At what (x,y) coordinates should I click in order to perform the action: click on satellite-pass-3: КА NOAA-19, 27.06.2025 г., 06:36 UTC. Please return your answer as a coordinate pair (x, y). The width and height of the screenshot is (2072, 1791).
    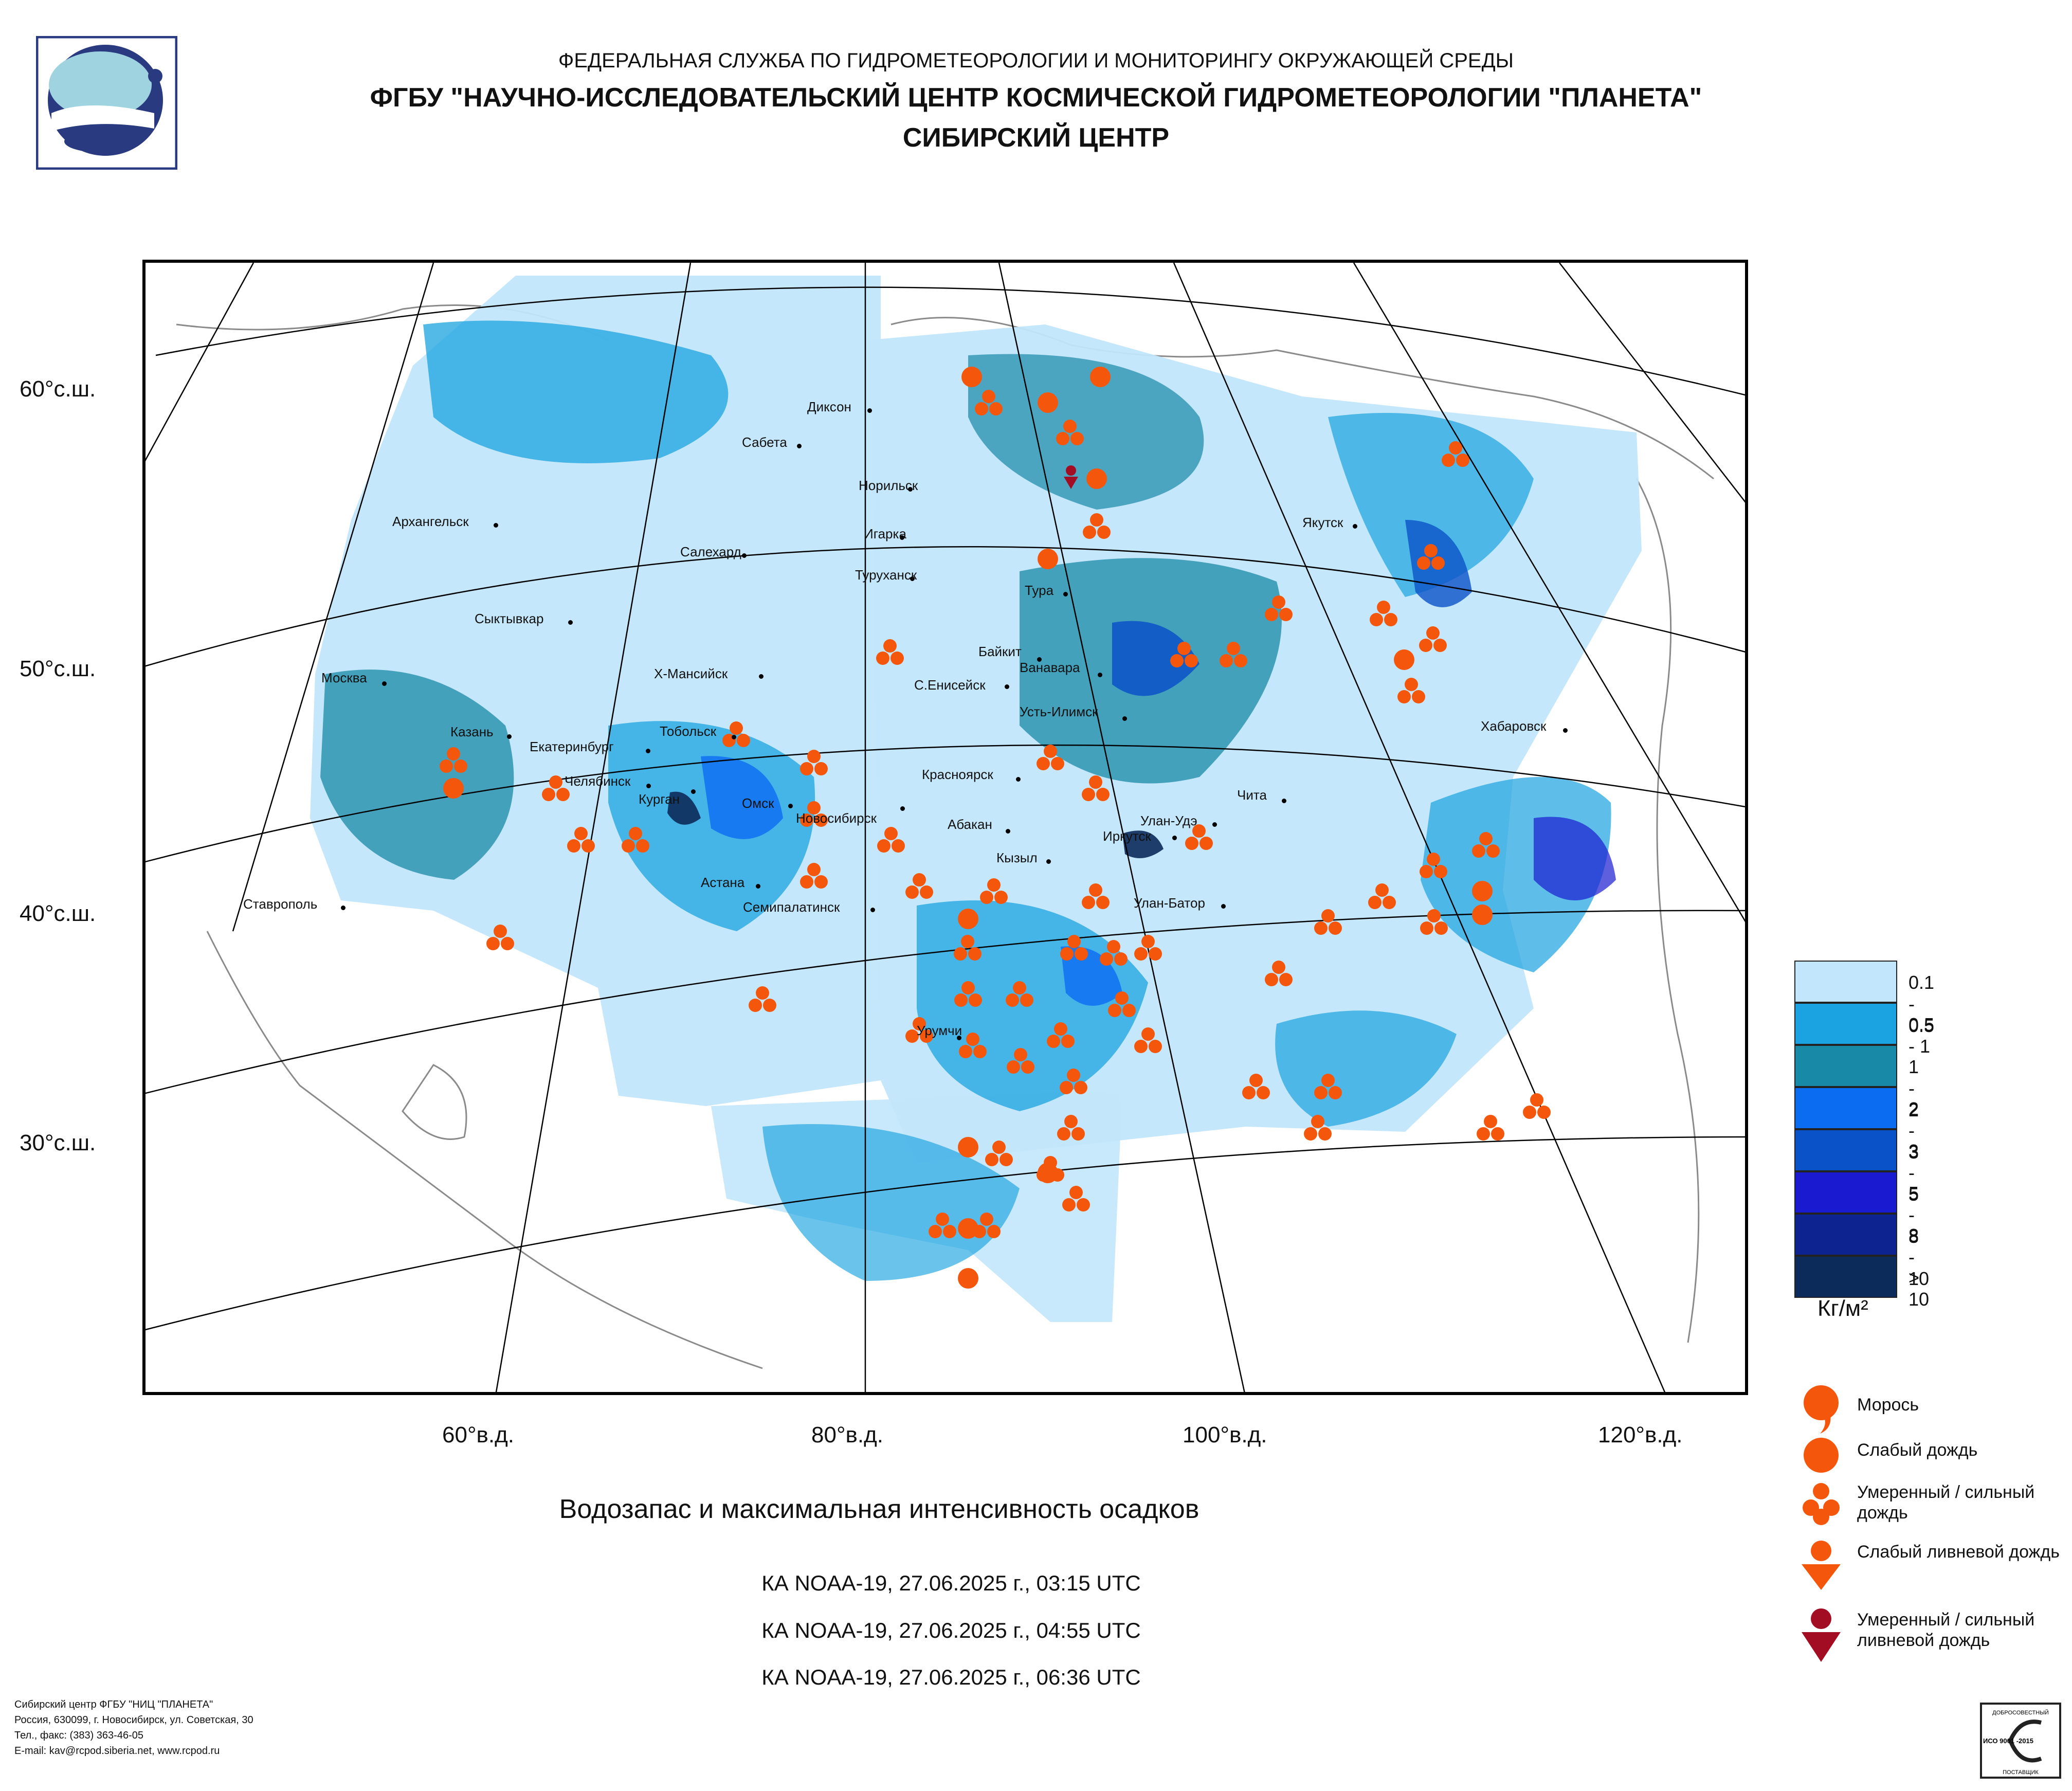
    Looking at the image, I should click on (951, 1677).